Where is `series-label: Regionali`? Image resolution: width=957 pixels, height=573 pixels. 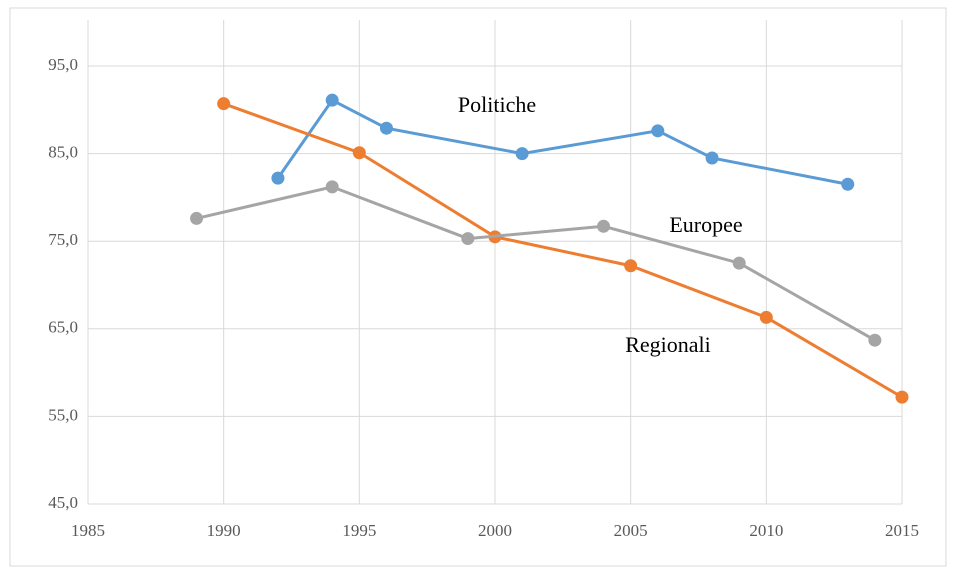
series-label: Regionali is located at coordinates (668, 344).